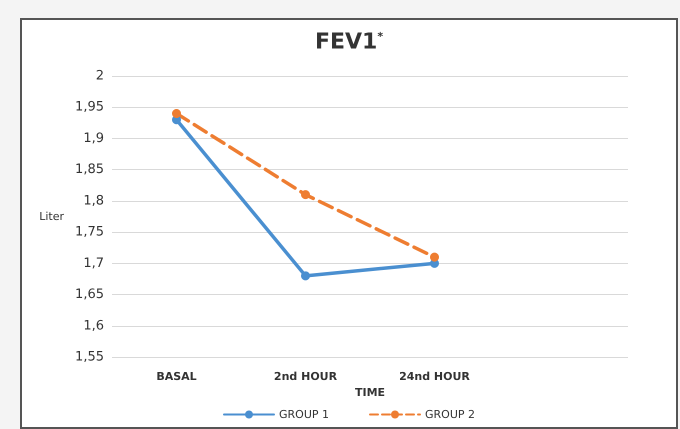 Image resolution: width=680 pixels, height=429 pixels. What do you see at coordinates (89, 107) in the screenshot?
I see `y-tick-label: 1,95` at bounding box center [89, 107].